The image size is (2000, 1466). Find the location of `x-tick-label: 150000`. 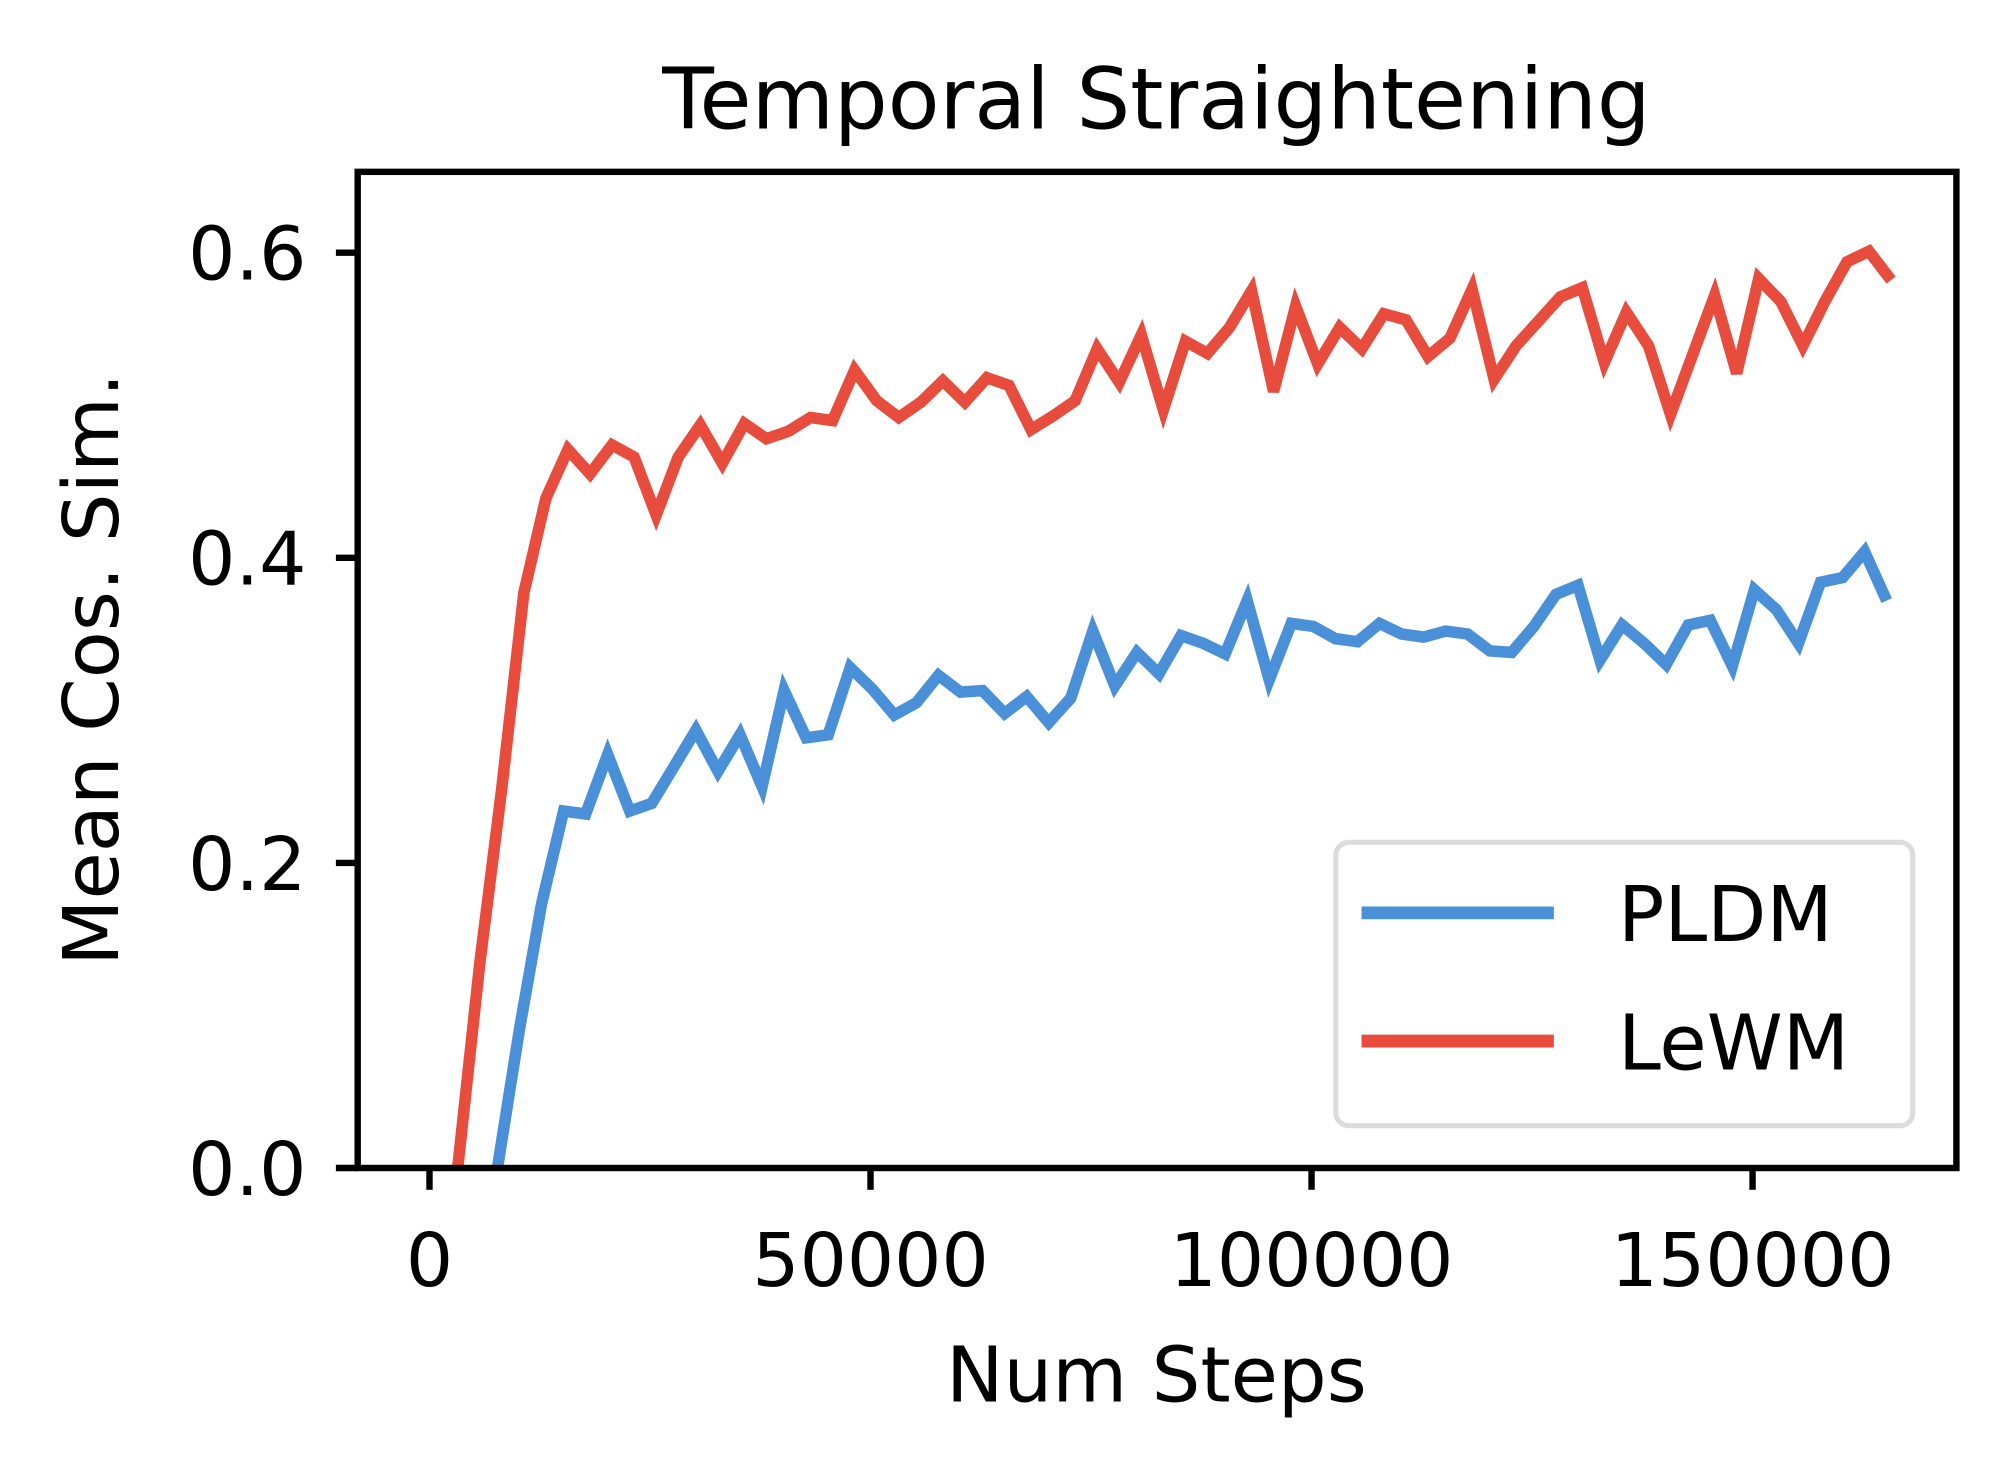

x-tick-label: 150000 is located at coordinates (1753, 1260).